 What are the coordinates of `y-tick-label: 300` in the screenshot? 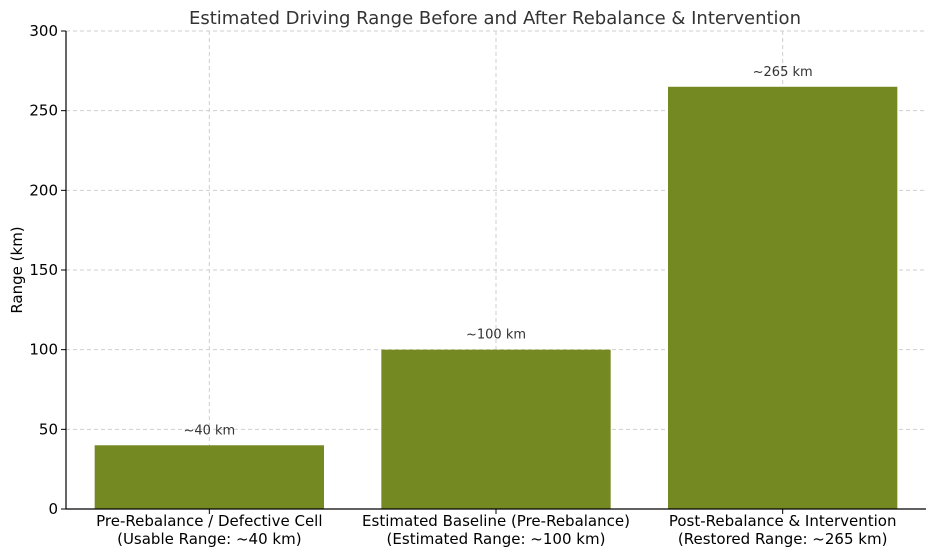 It's located at (43, 31).